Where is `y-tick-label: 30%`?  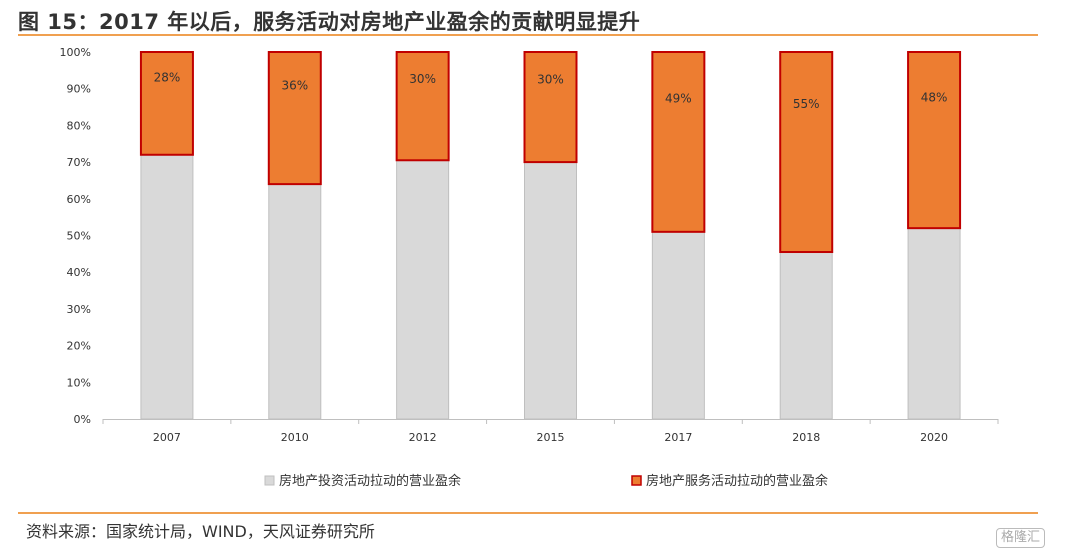 y-tick-label: 30% is located at coordinates (79, 309).